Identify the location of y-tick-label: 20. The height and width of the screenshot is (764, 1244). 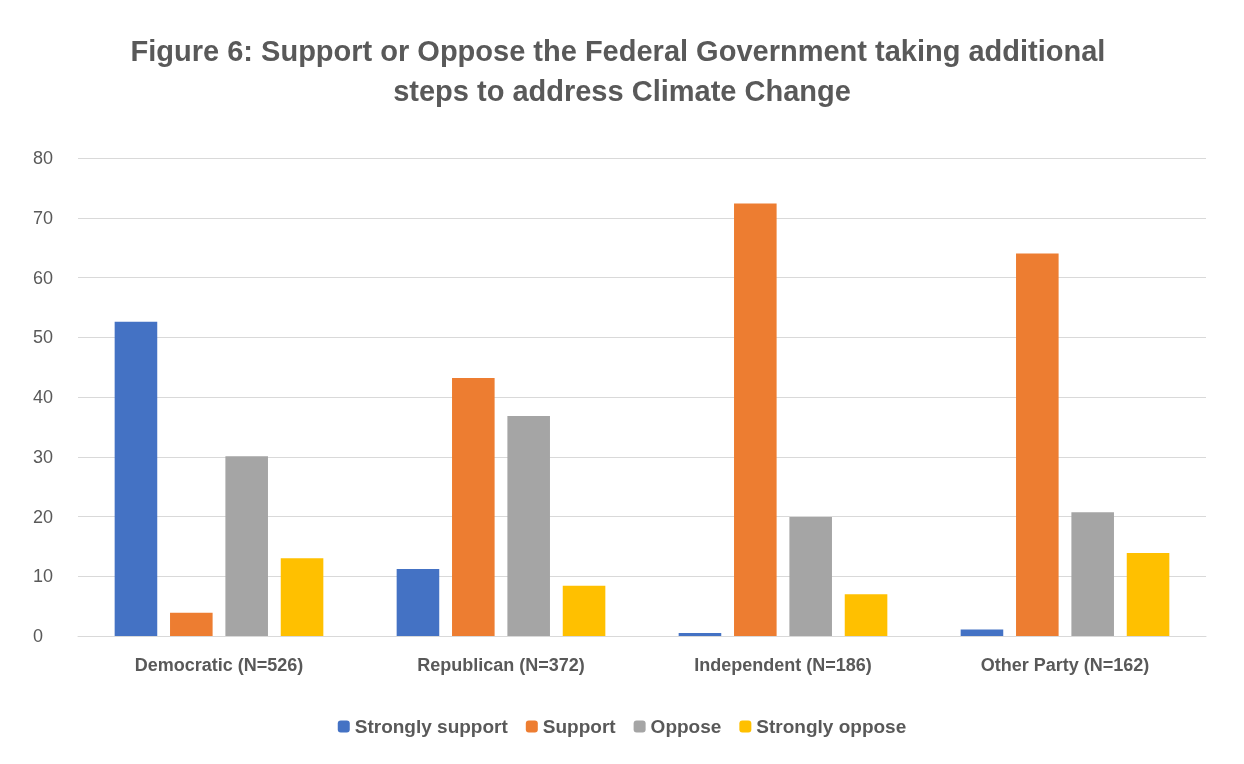
(43, 516).